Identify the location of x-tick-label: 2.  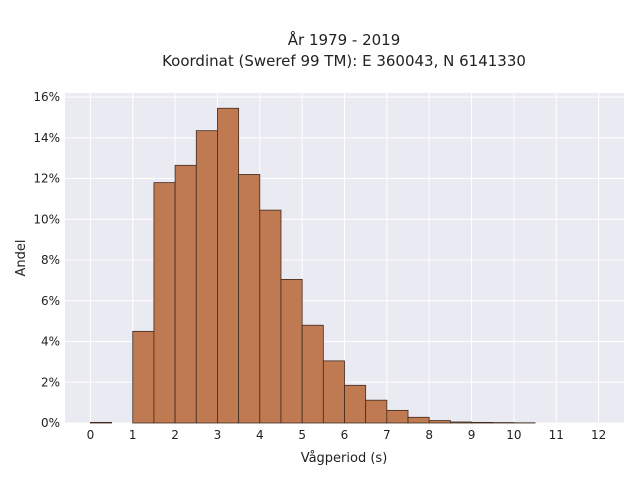
(175, 435).